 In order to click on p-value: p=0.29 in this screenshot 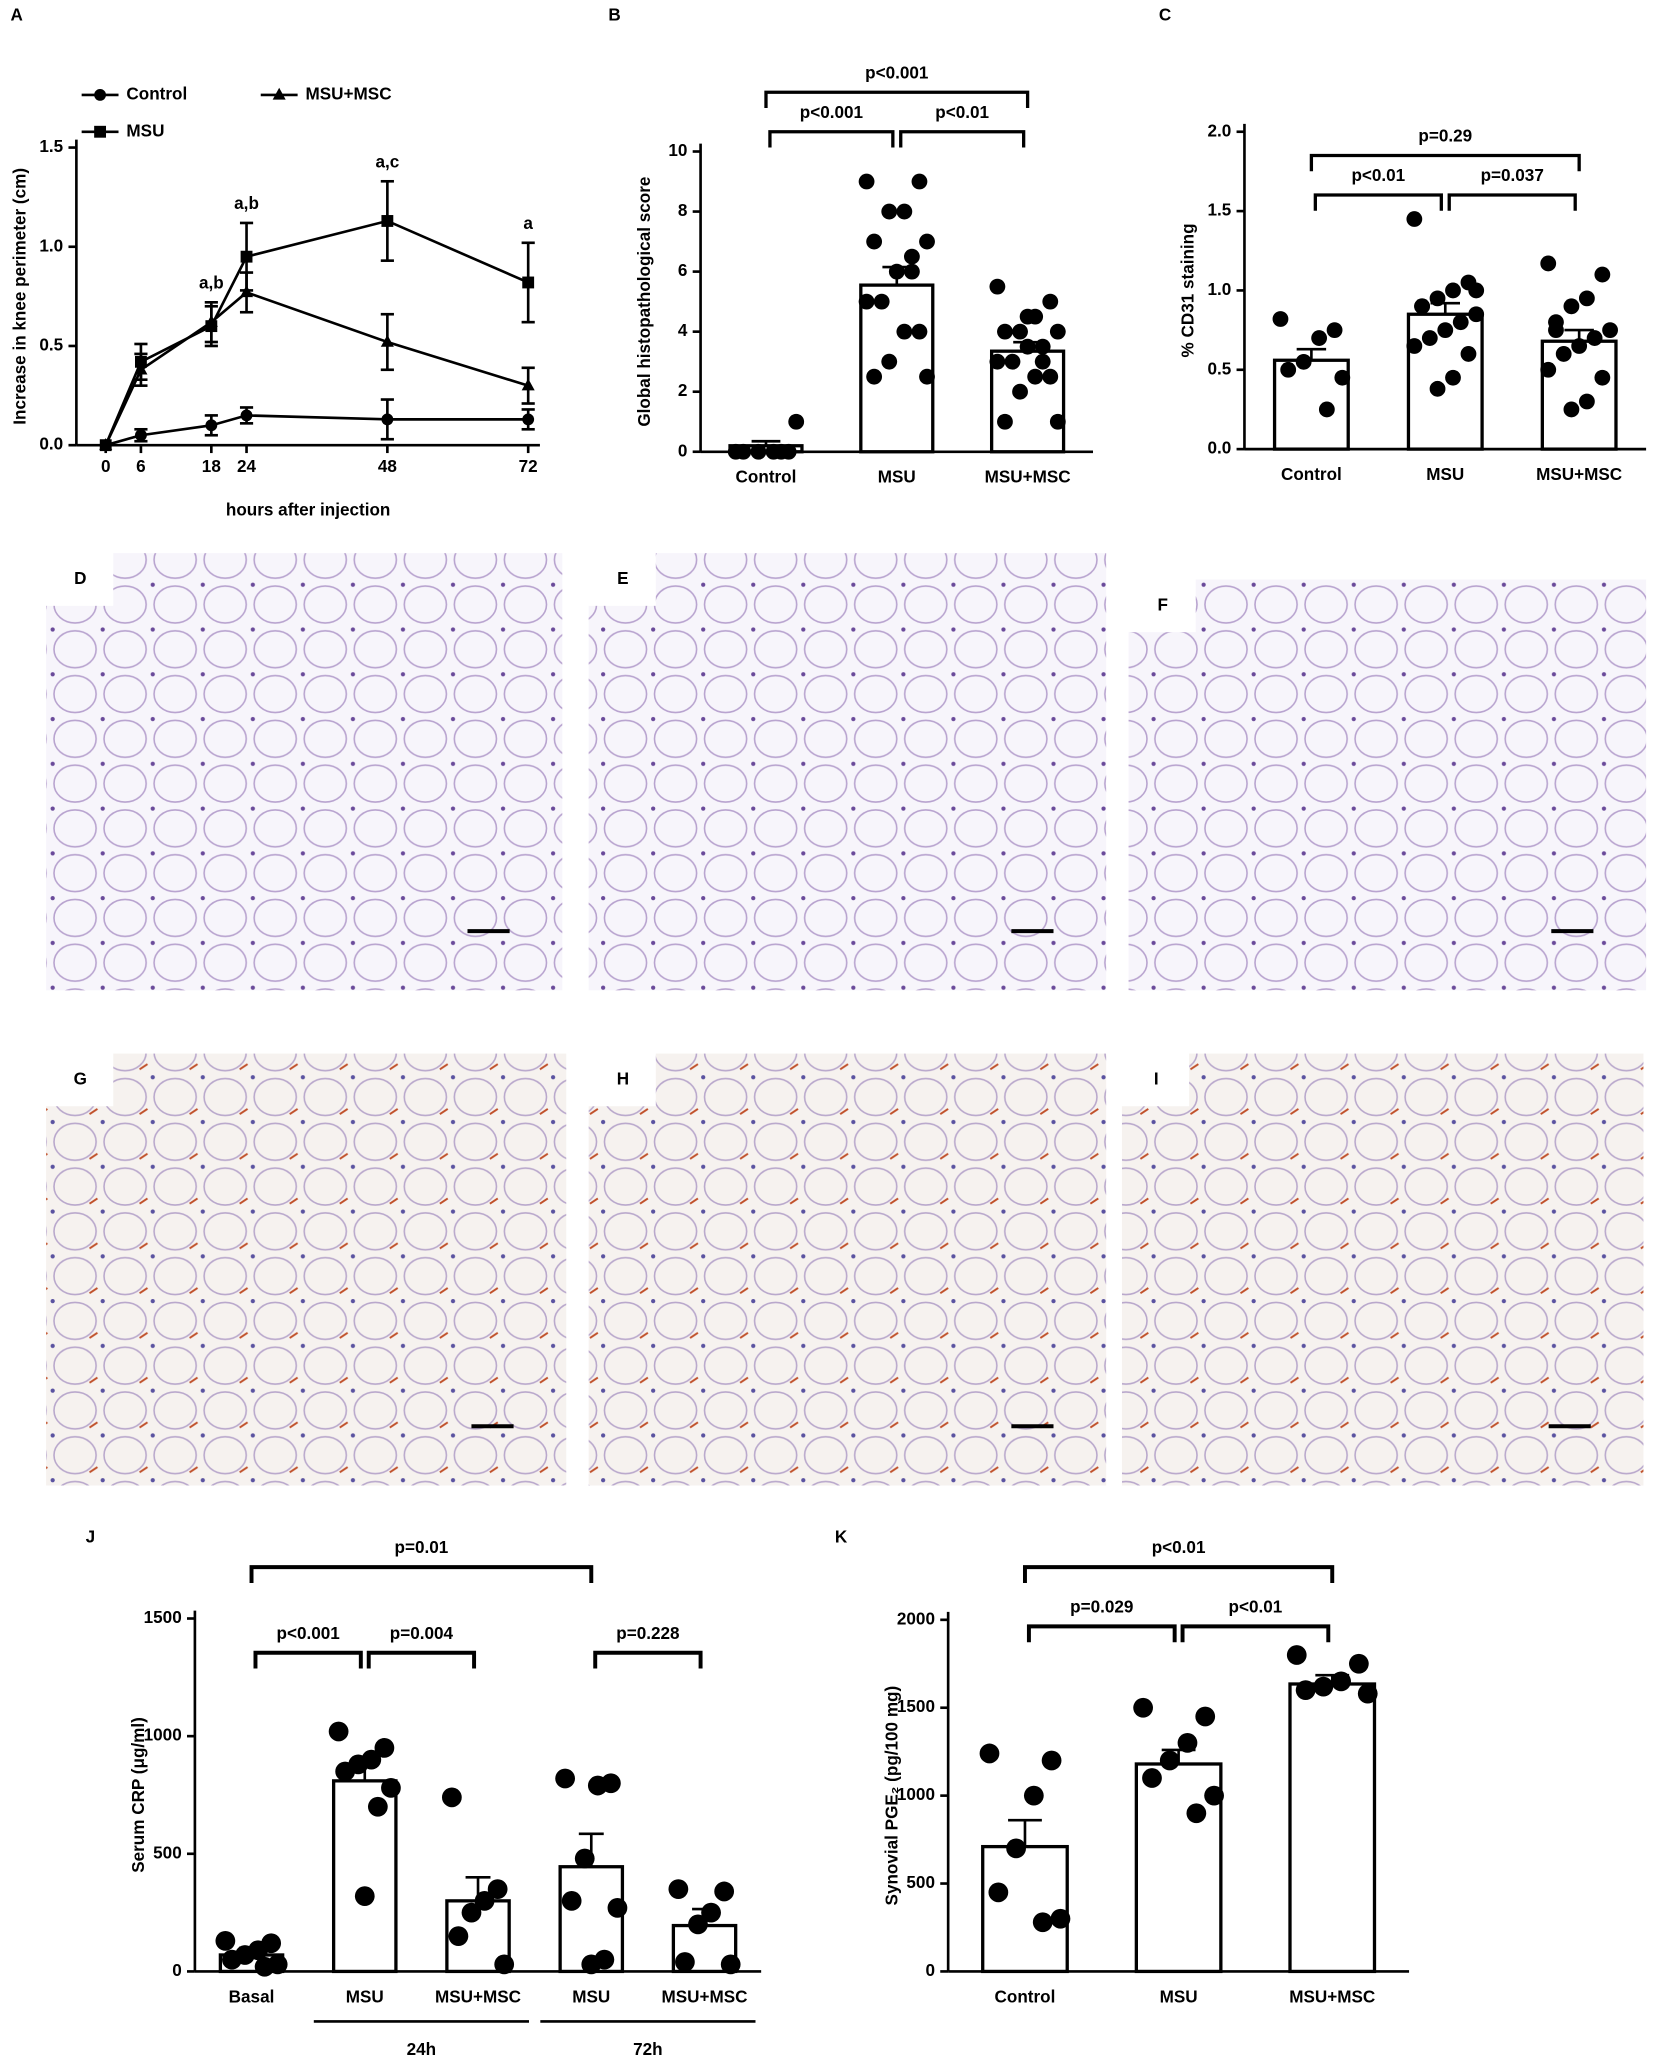, I will do `click(1445, 136)`.